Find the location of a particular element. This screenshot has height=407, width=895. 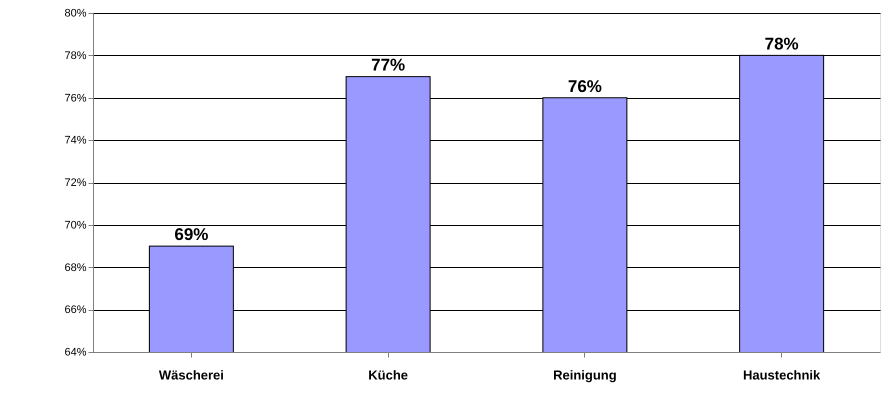

y-tick-label: 66% is located at coordinates (75, 310).